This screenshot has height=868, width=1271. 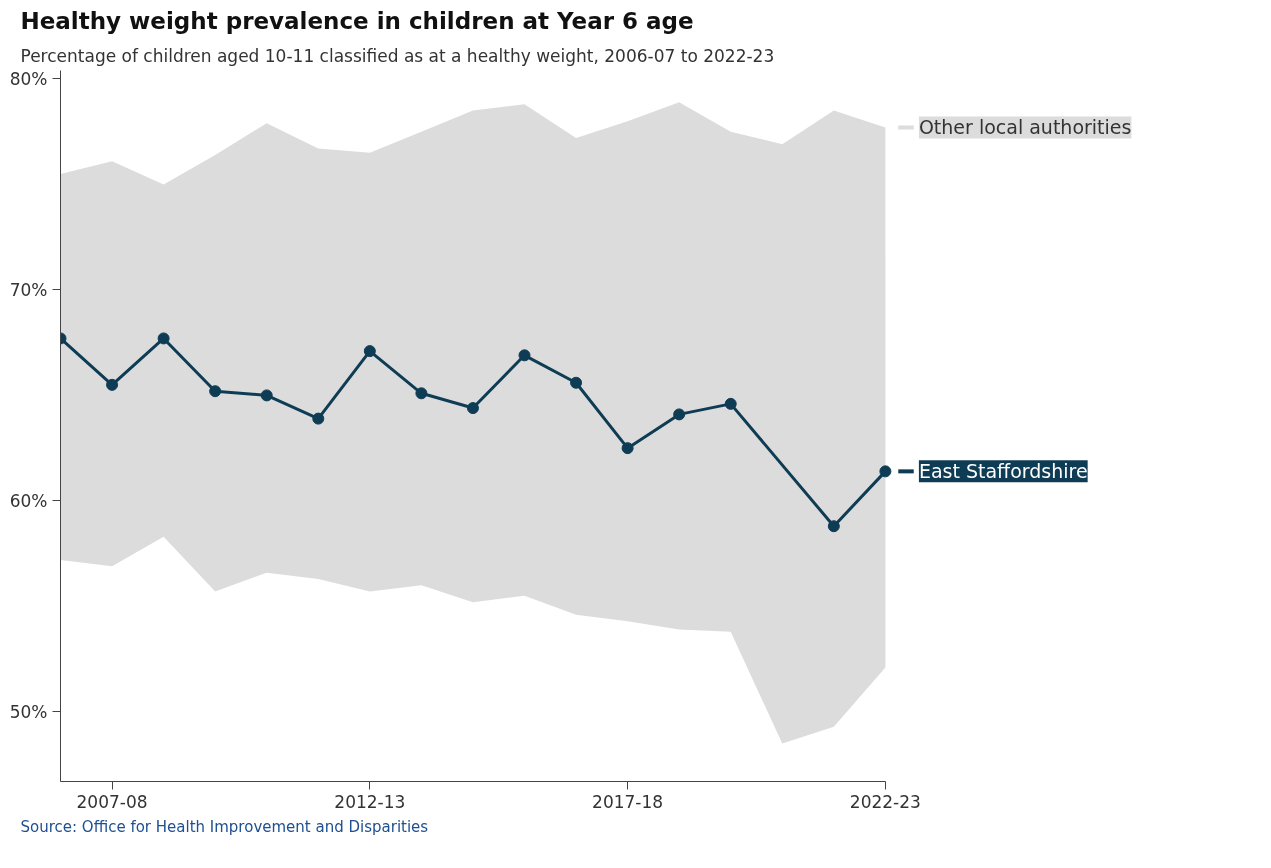 What do you see at coordinates (628, 801) in the screenshot?
I see `x-tick-label: 2017-18` at bounding box center [628, 801].